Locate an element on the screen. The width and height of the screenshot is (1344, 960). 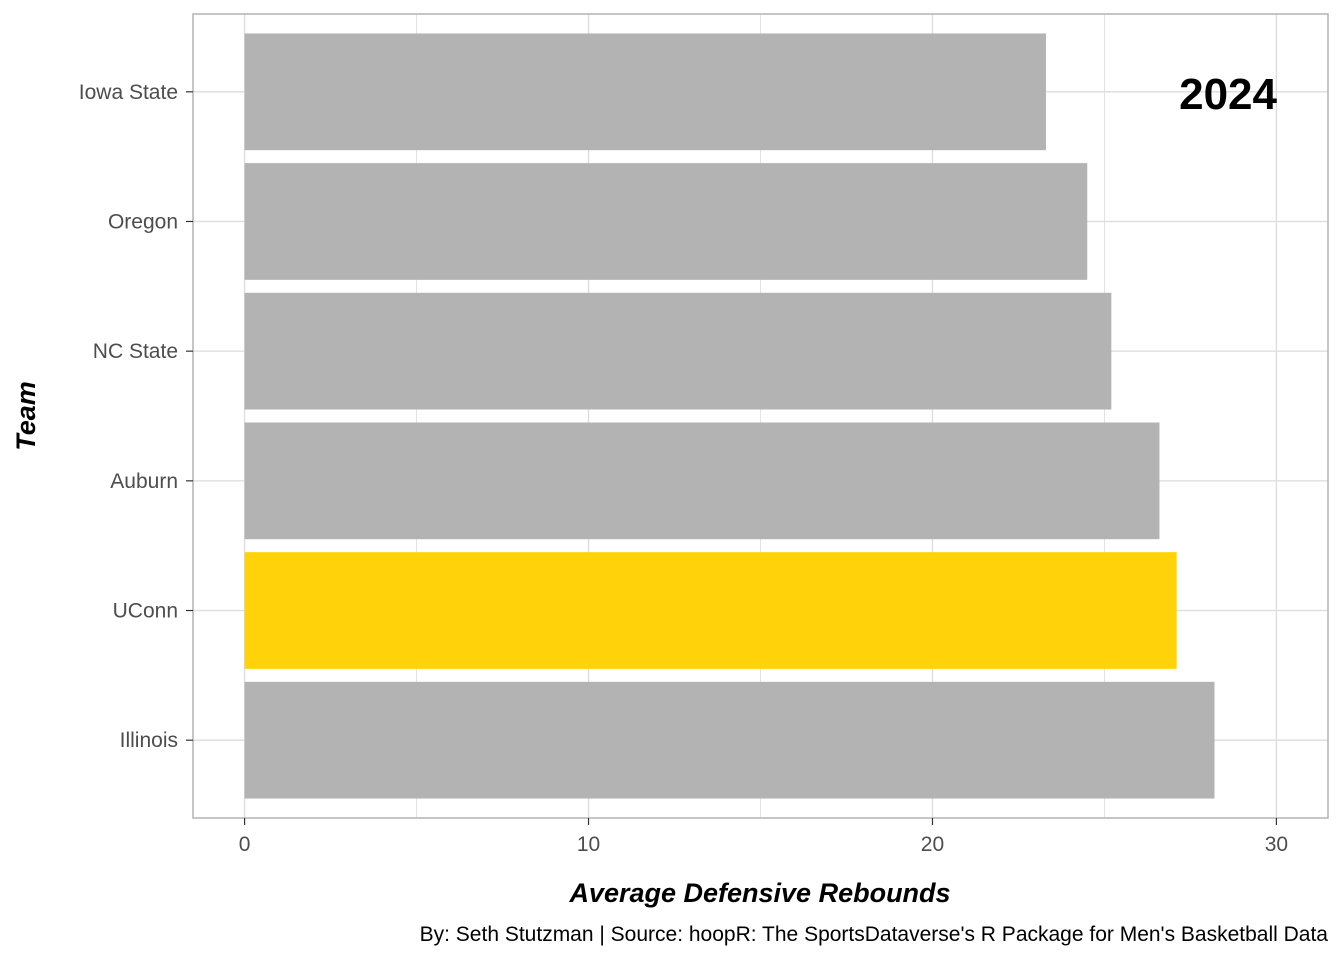
year-annotation: 2024 is located at coordinates (1228, 94).